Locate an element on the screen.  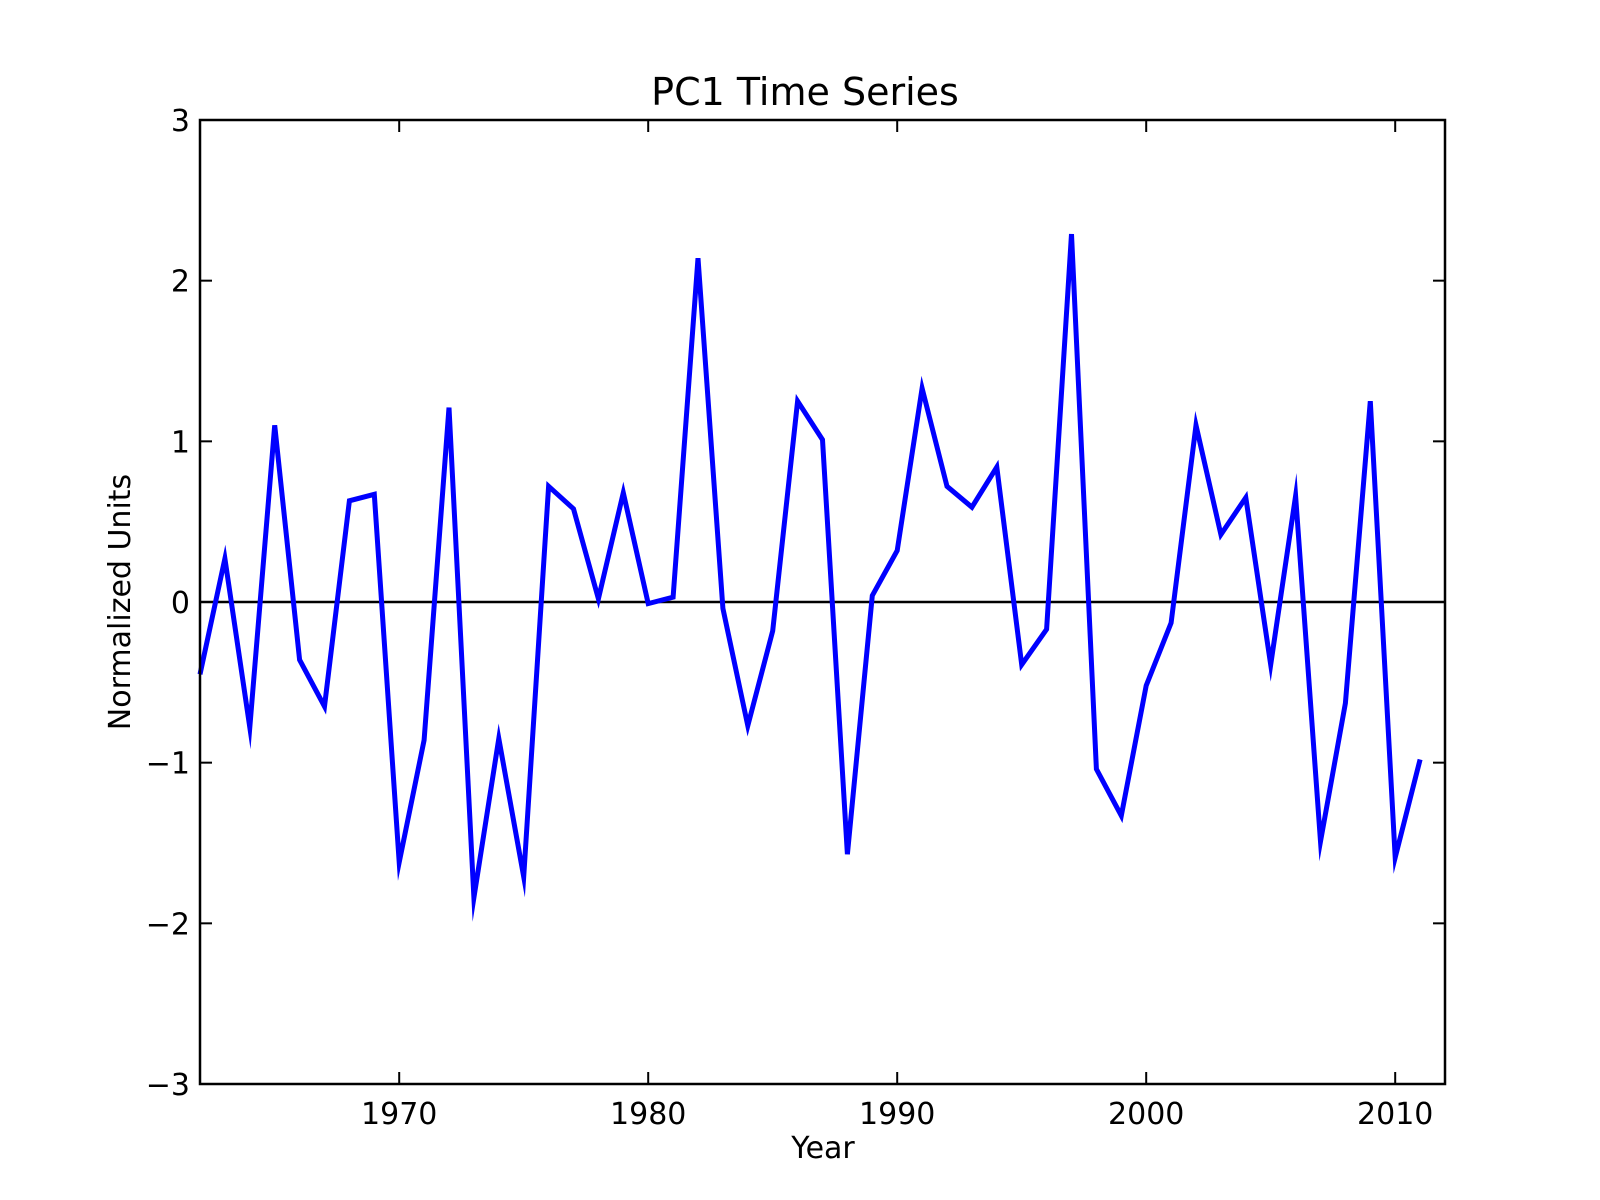
x-tick-label: 1990 is located at coordinates (897, 1114).